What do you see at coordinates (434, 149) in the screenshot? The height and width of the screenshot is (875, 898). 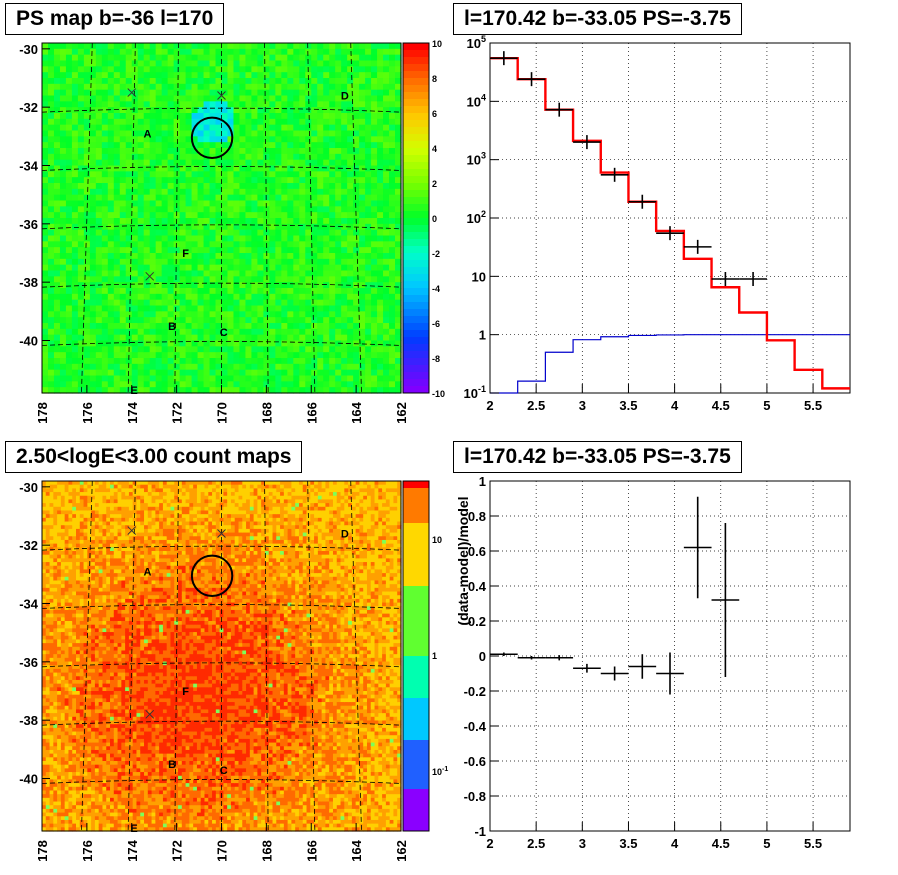 I see `colorbar-tick-label: 4` at bounding box center [434, 149].